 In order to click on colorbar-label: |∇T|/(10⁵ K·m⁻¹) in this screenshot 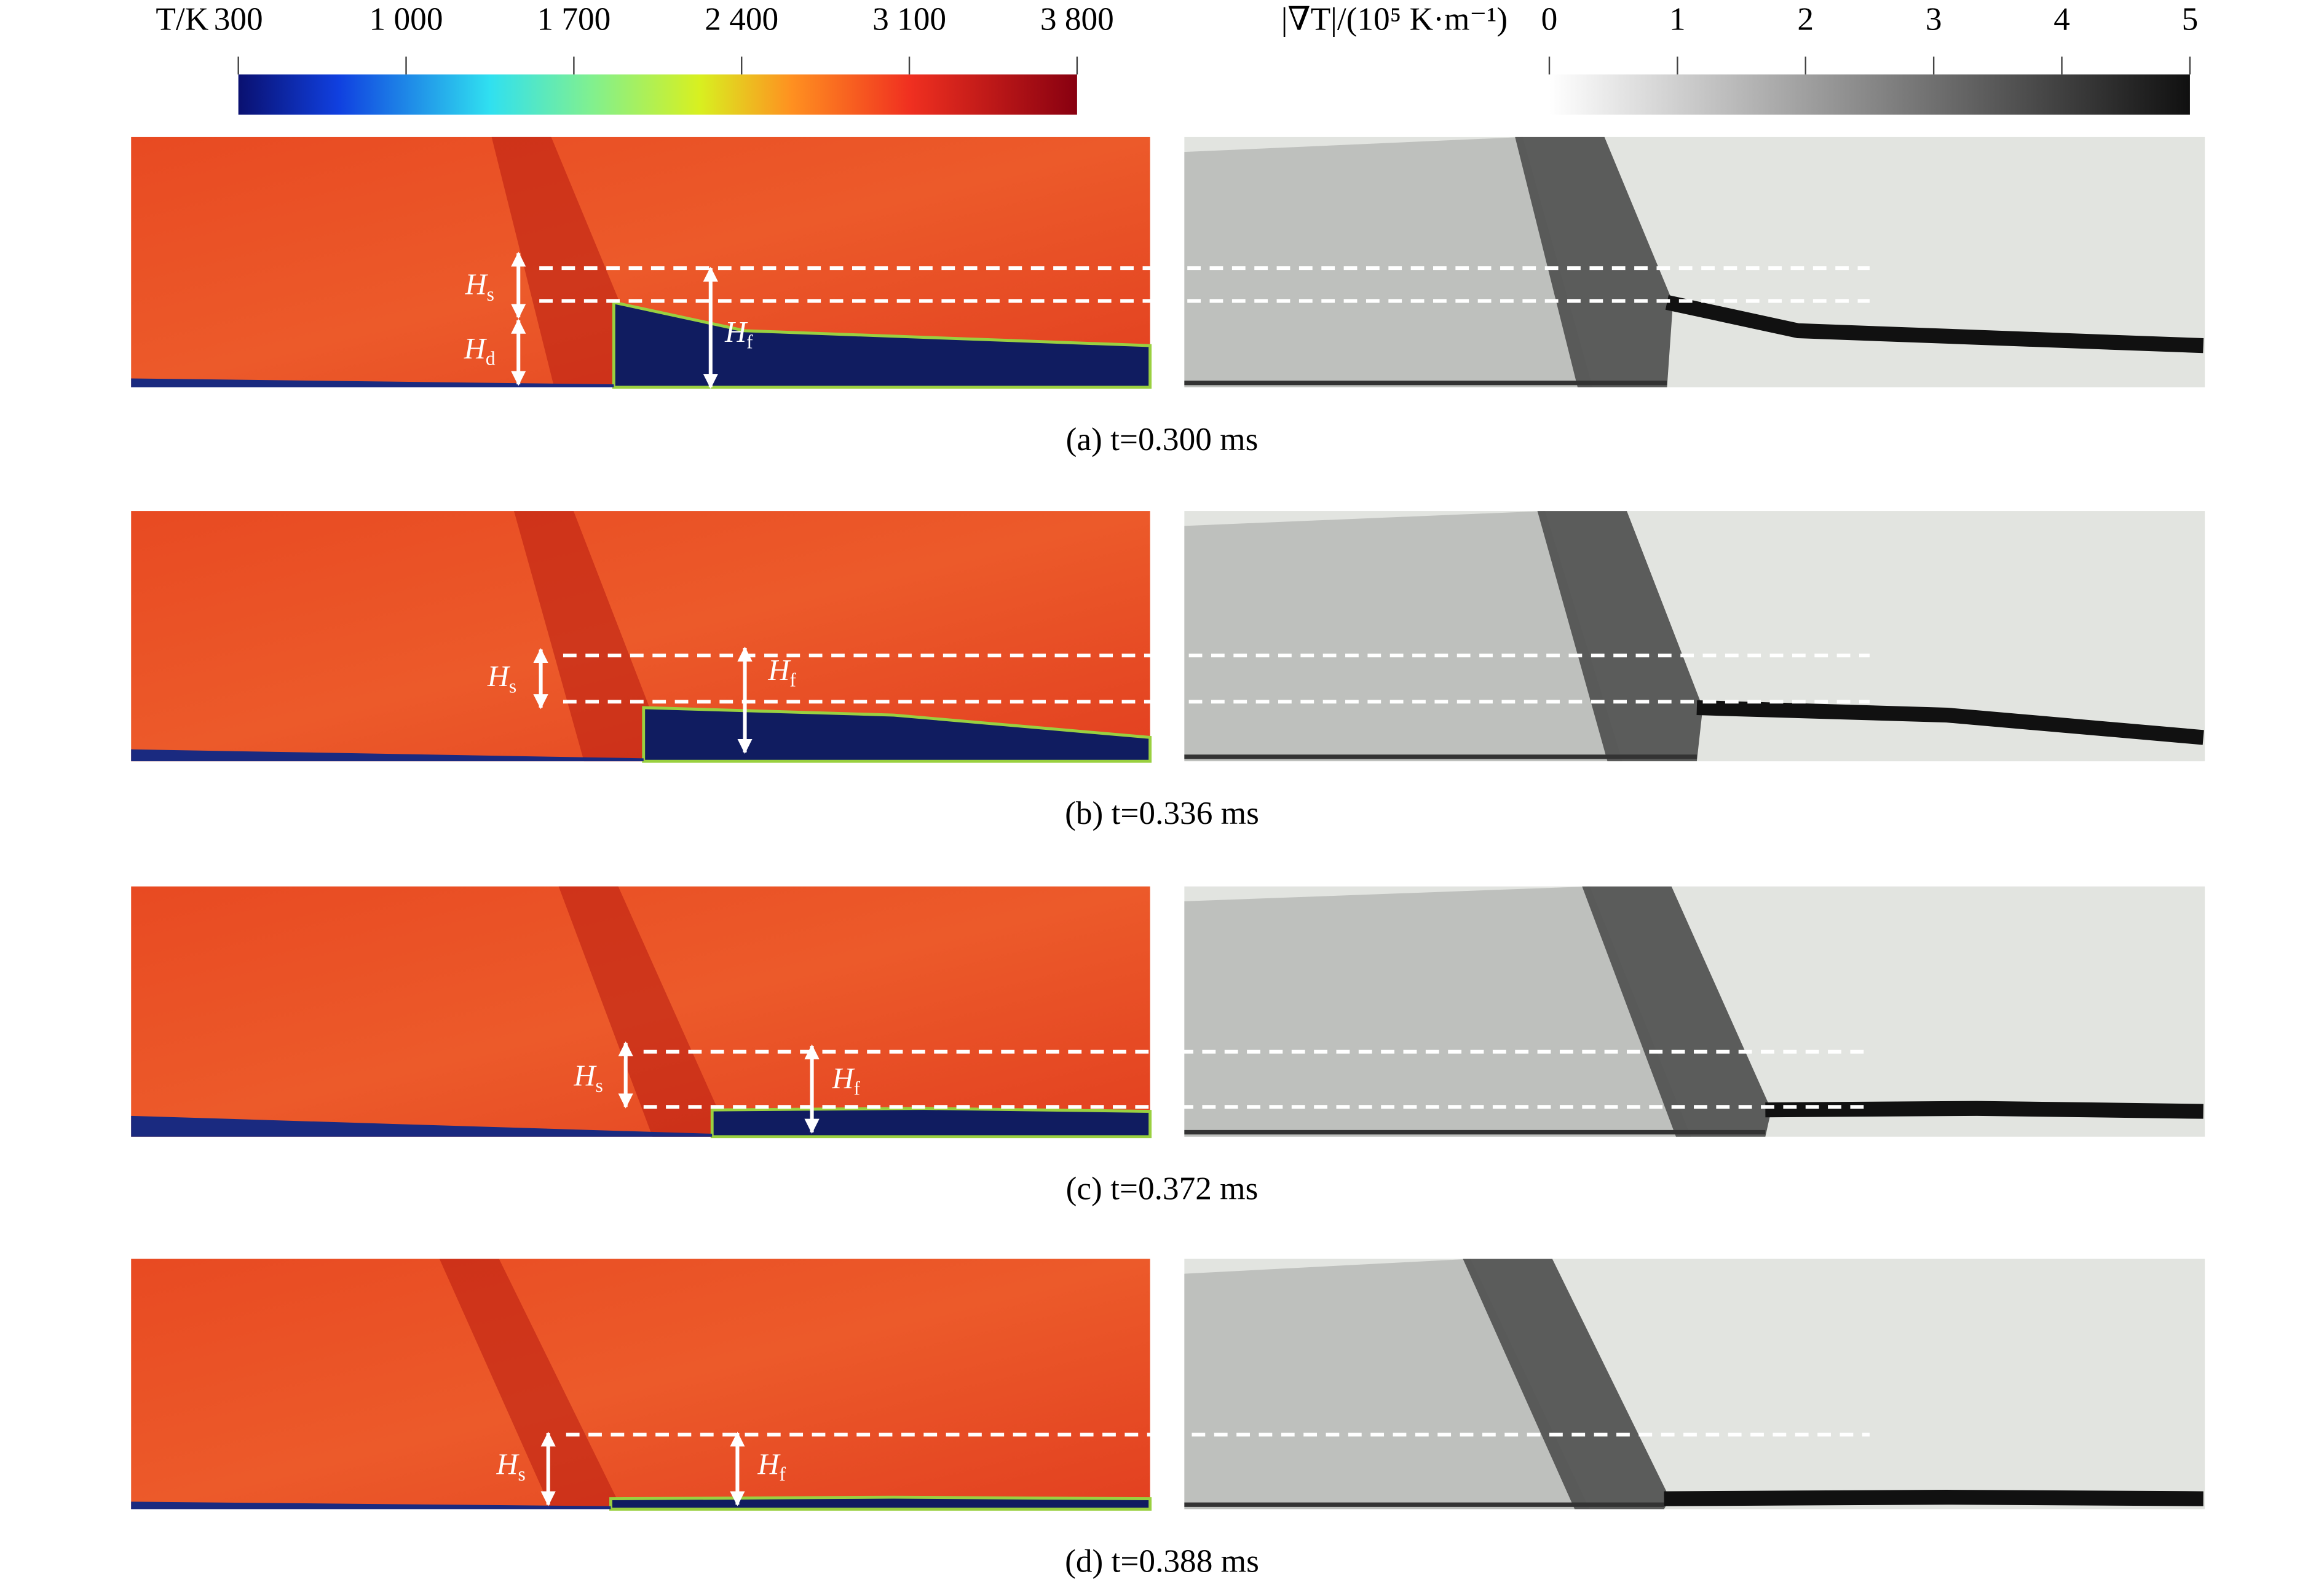, I will do `click(1394, 20)`.